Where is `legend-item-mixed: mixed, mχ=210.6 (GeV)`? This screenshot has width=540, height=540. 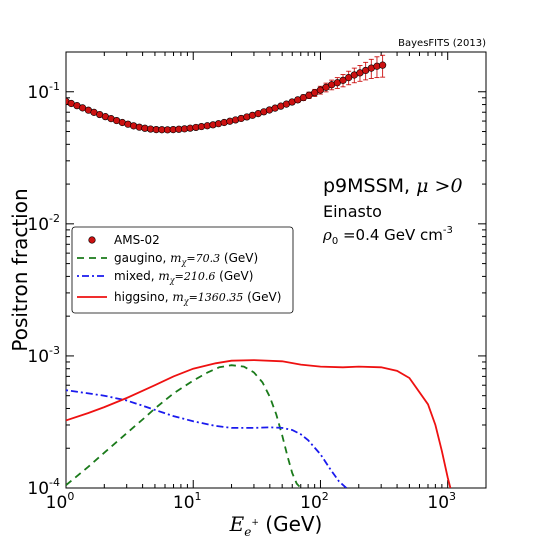 legend-item-mixed: mixed, mχ=210.6 (GeV) is located at coordinates (165, 277).